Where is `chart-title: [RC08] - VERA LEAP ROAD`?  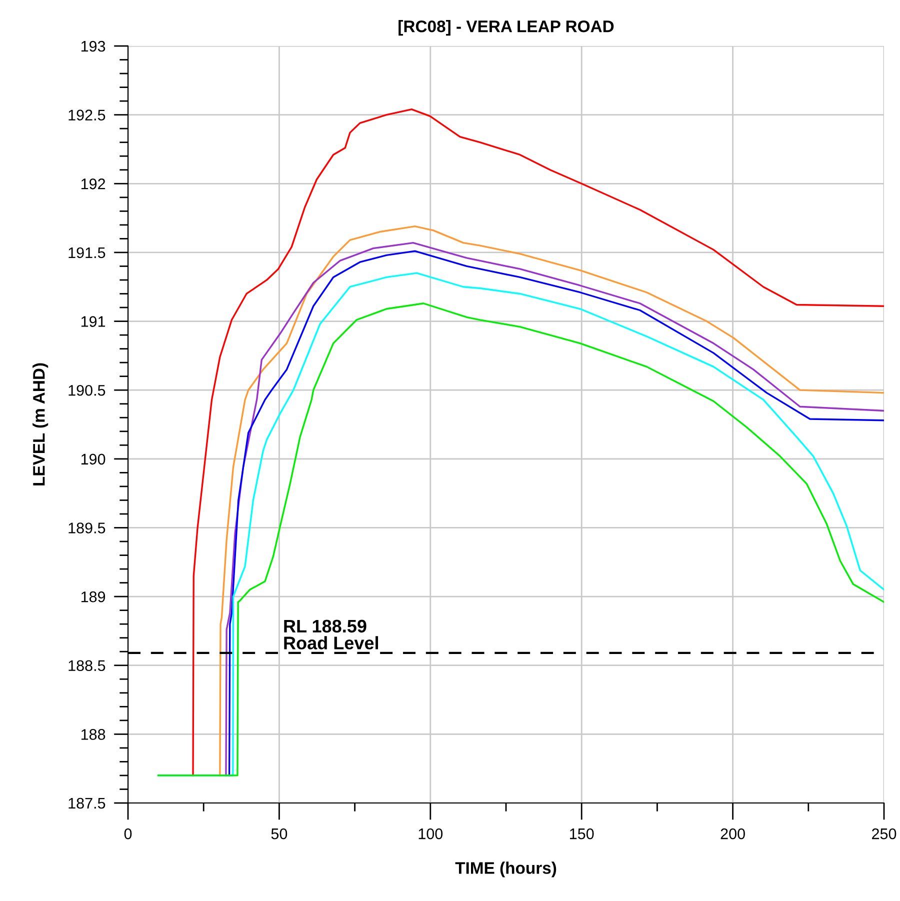 chart-title: [RC08] - VERA LEAP ROAD is located at coordinates (506, 28).